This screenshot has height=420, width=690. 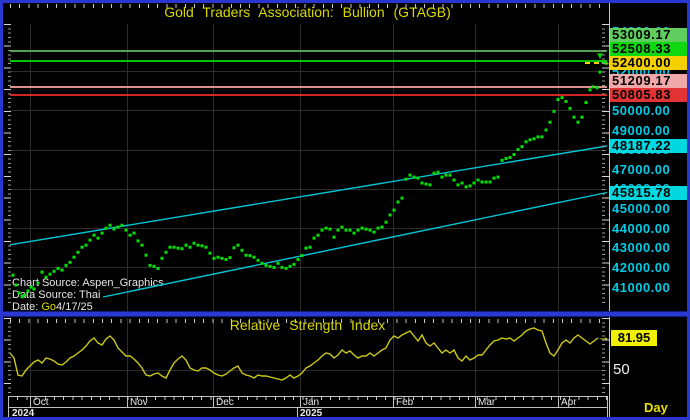 What do you see at coordinates (311, 402) in the screenshot?
I see `month-label: Jan` at bounding box center [311, 402].